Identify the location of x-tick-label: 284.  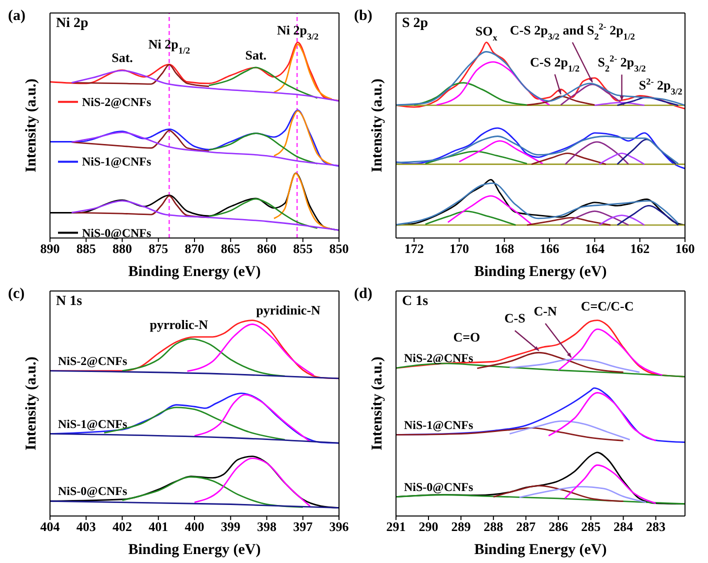
(624, 526).